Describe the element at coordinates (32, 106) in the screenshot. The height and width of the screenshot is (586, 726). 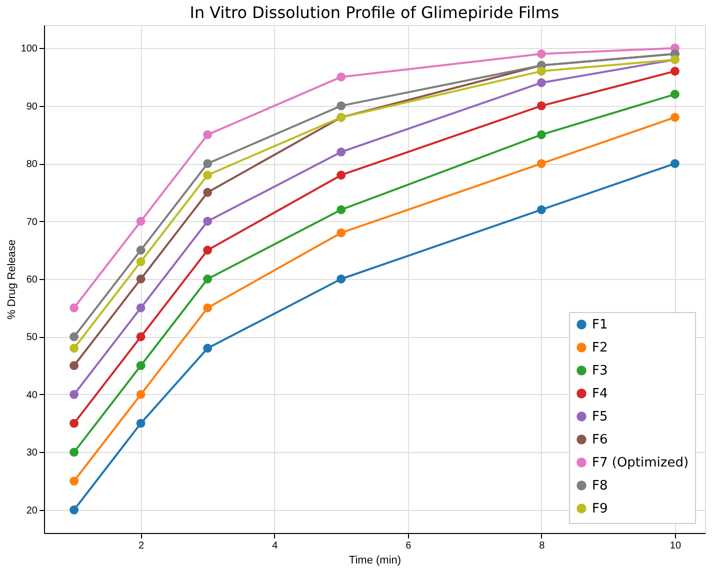
I see `y-tick-label: 90` at that location.